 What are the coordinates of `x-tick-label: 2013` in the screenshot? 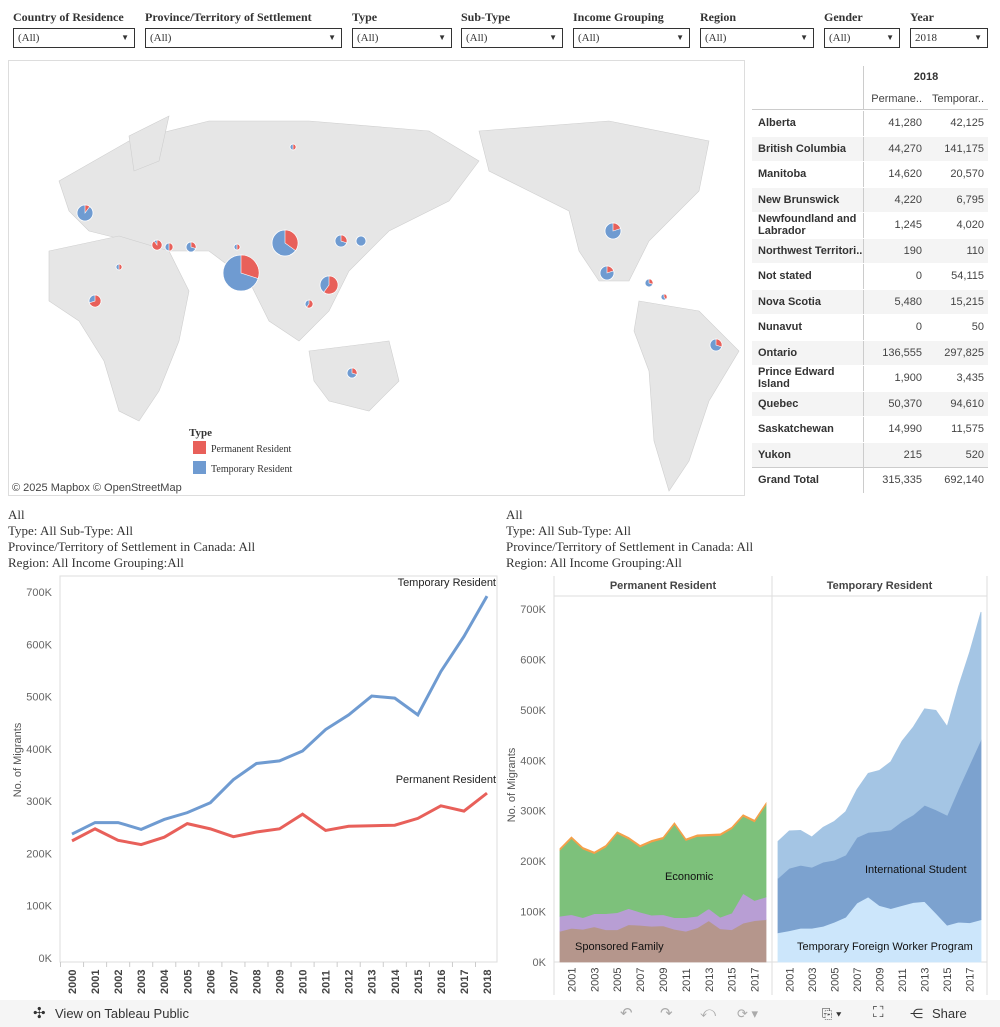 It's located at (710, 980).